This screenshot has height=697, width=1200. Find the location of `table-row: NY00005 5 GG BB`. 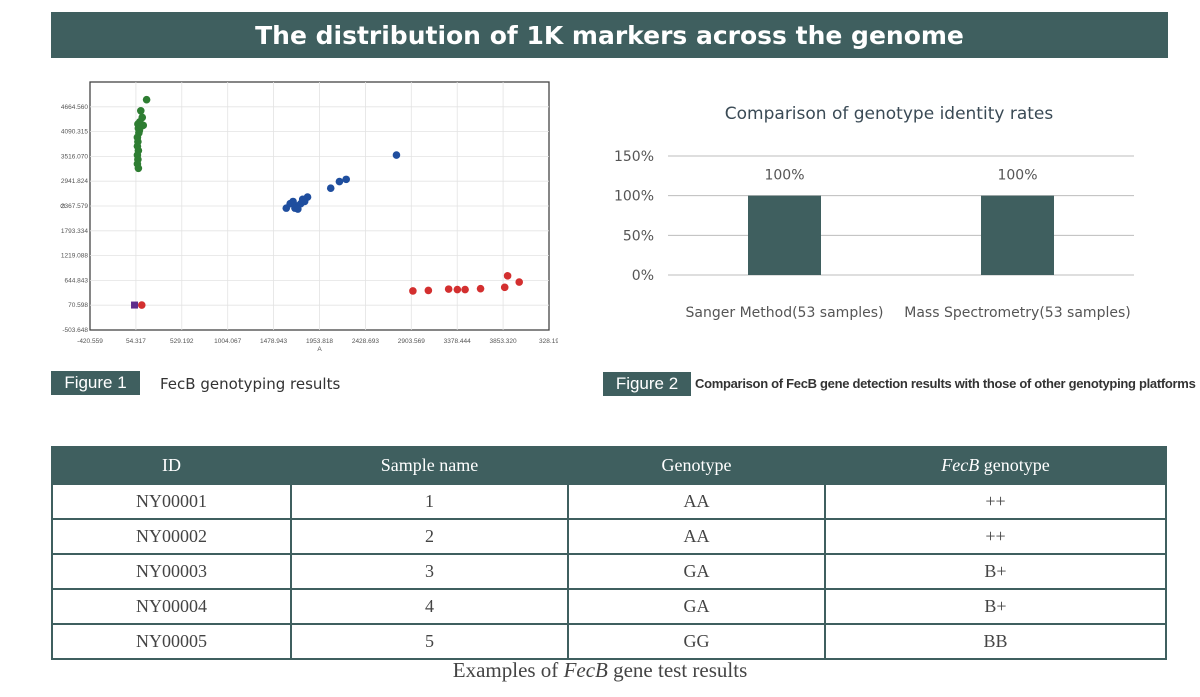

table-row: NY00005 5 GG BB is located at coordinates (609, 641).